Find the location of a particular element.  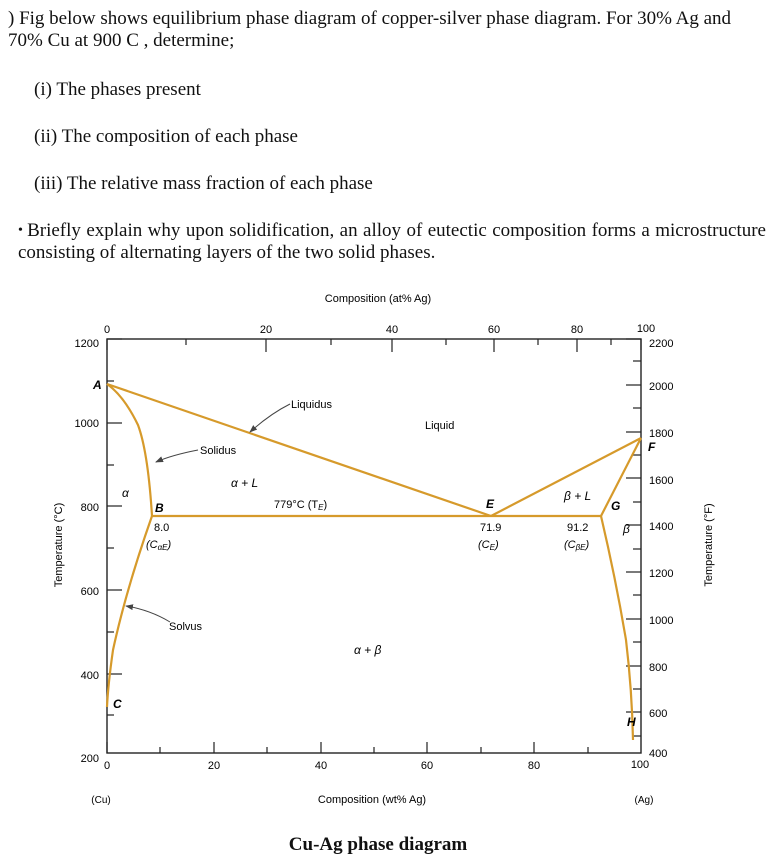

solvus-label: Solvus is located at coordinates (186, 627).